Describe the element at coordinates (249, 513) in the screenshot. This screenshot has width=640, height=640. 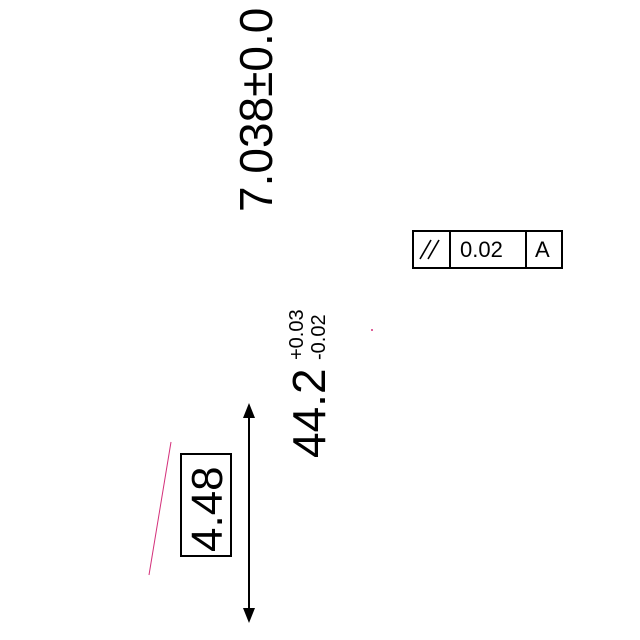
I see `dimension-arrow` at that location.